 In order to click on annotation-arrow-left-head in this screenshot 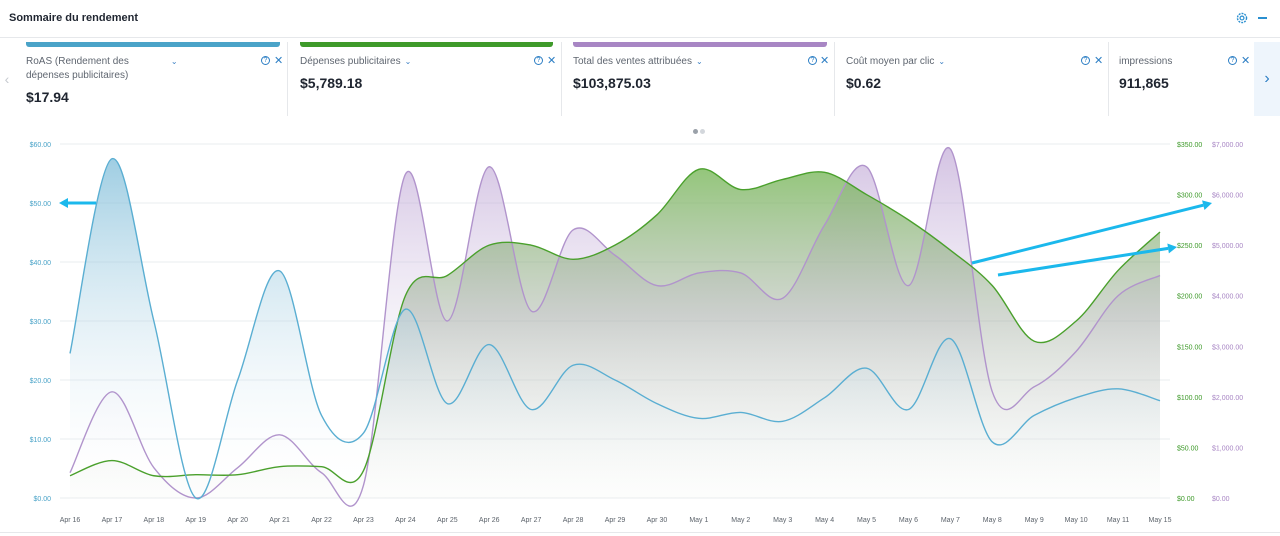, I will do `click(63, 203)`.